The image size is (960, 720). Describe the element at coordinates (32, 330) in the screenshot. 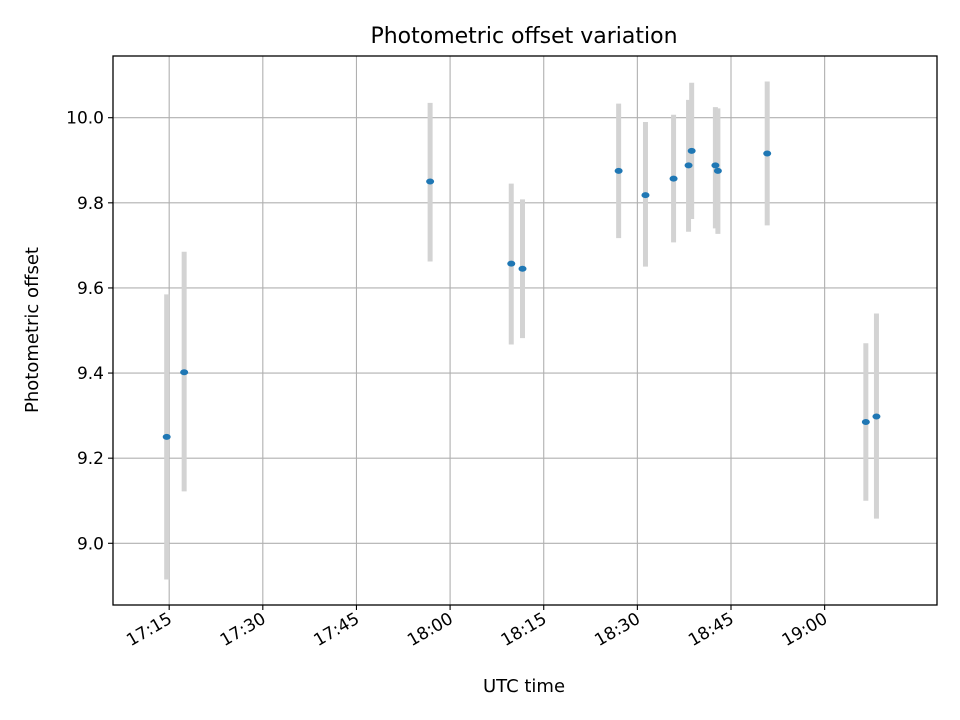

I see `y-axis-label: Photometric offset` at that location.